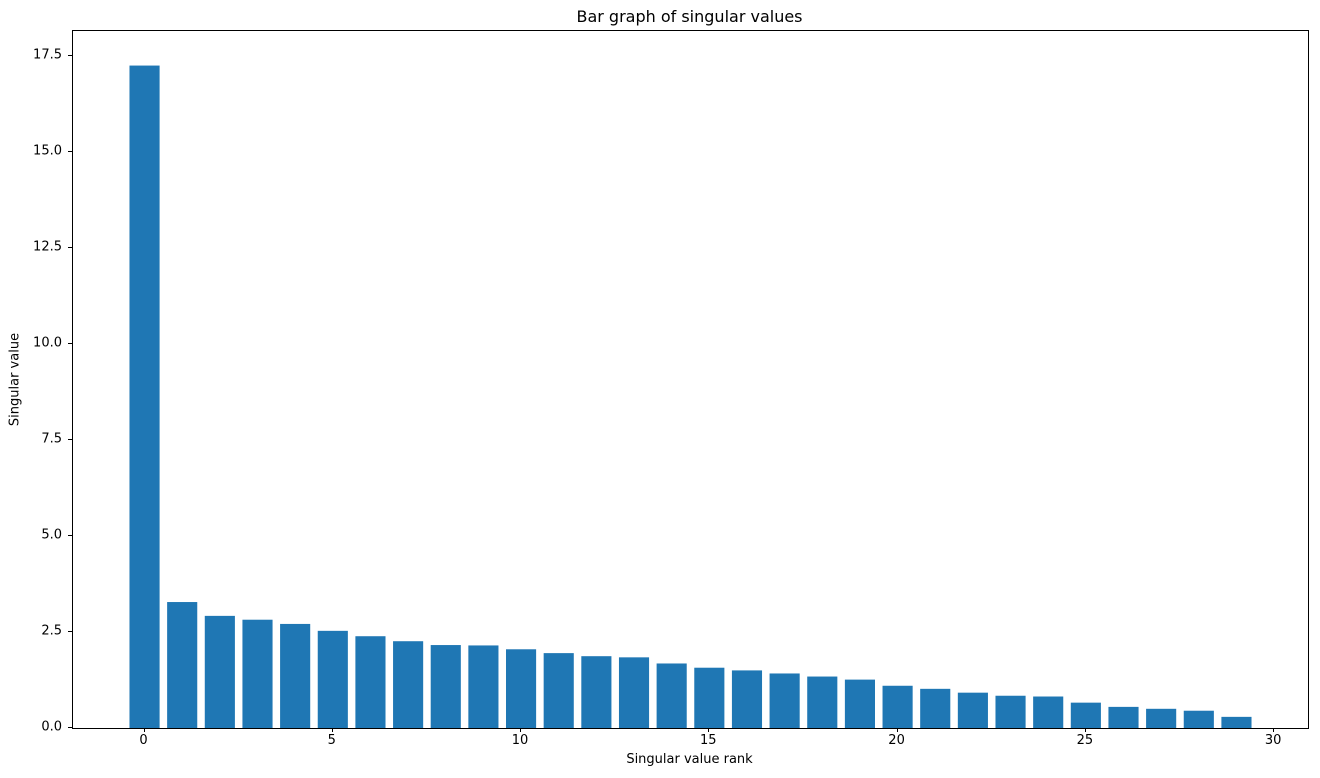 This screenshot has width=1320, height=778. What do you see at coordinates (47, 247) in the screenshot?
I see `y-tick-label: 12.5` at bounding box center [47, 247].